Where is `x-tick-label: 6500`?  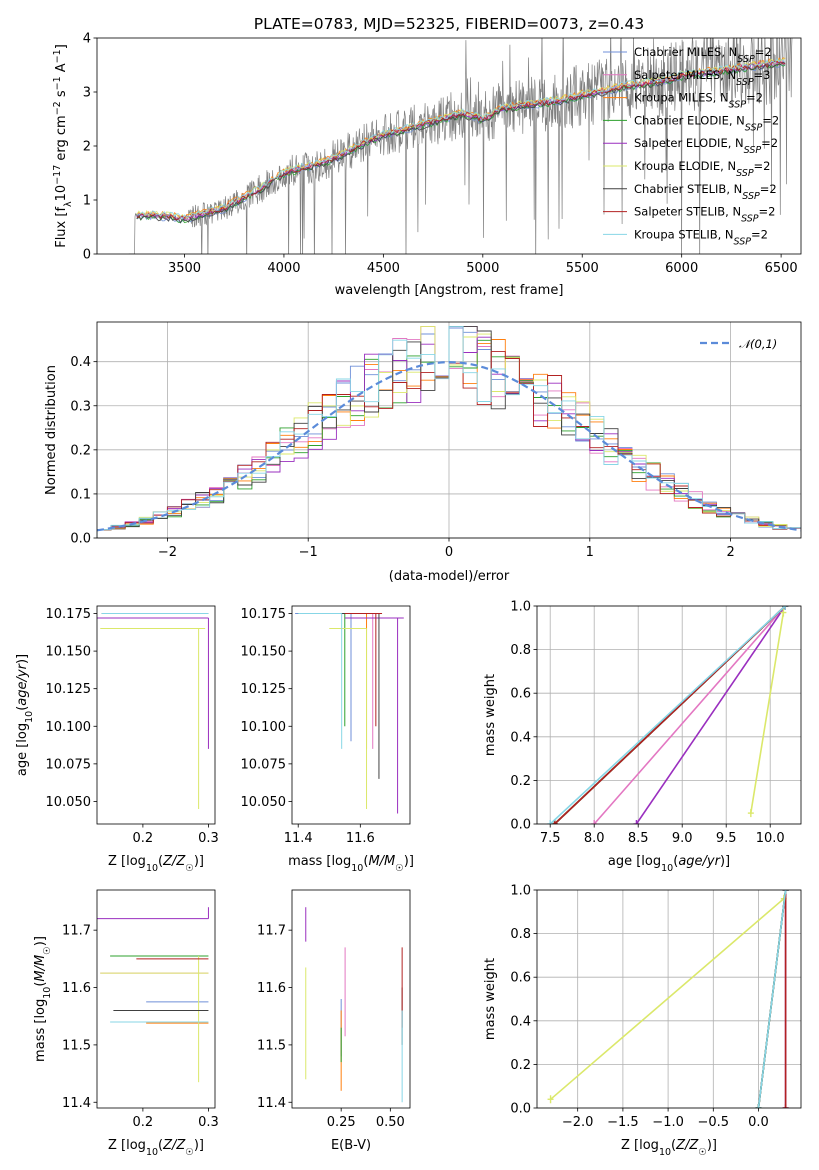
x-tick-label: 6500 is located at coordinates (781, 268).